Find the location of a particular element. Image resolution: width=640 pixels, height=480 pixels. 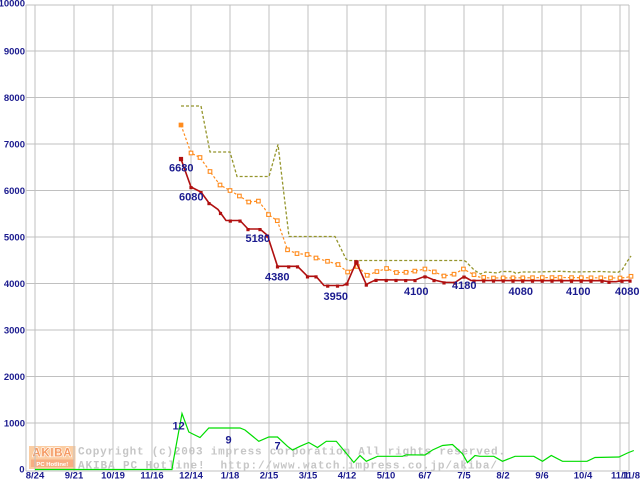

svg-text: PC Hotline! is located at coordinates (52, 465).